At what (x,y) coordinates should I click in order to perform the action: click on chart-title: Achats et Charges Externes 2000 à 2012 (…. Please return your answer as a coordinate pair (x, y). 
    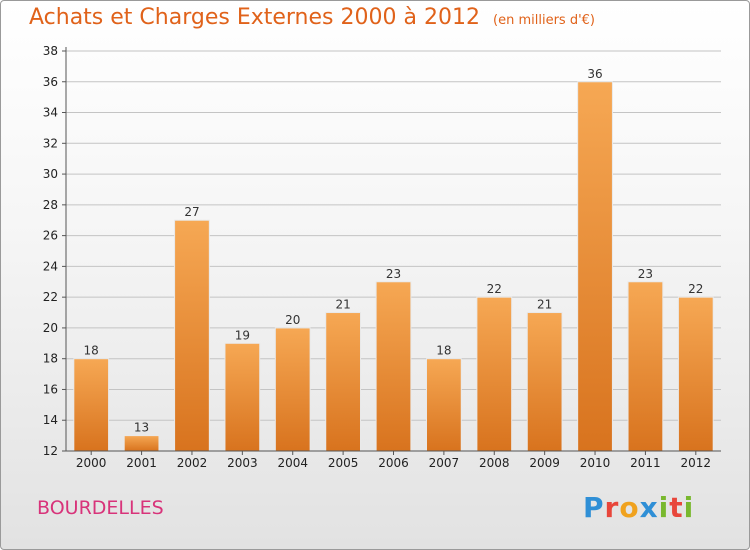
    Looking at the image, I should click on (312, 17).